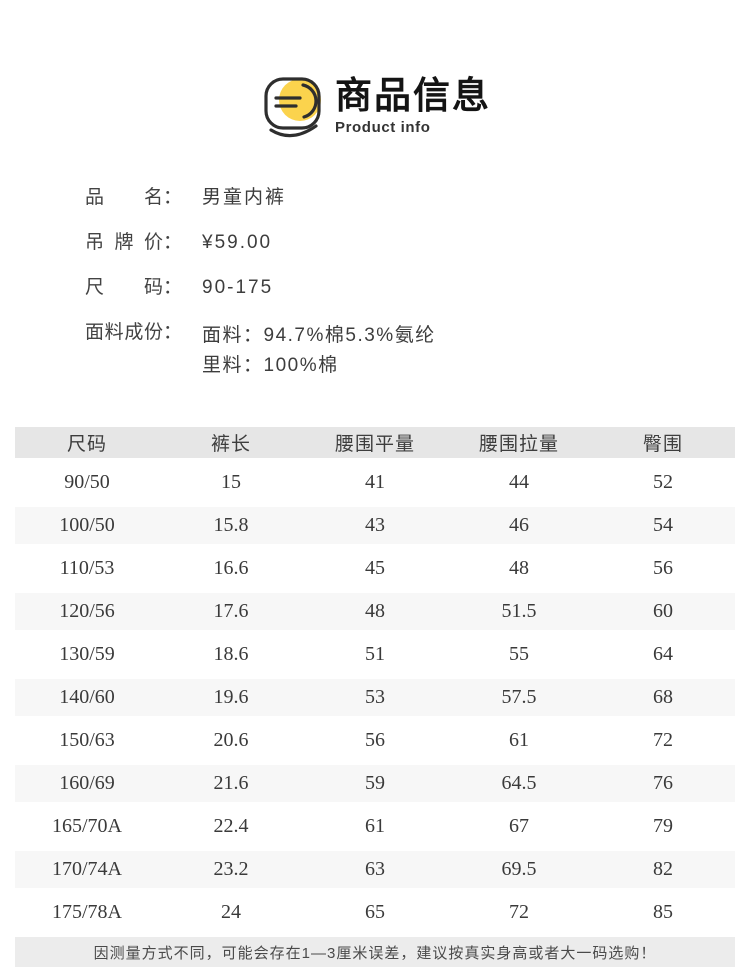 The image size is (750, 972). Describe the element at coordinates (87, 783) in the screenshot. I see `table-cell: 160/69` at that location.